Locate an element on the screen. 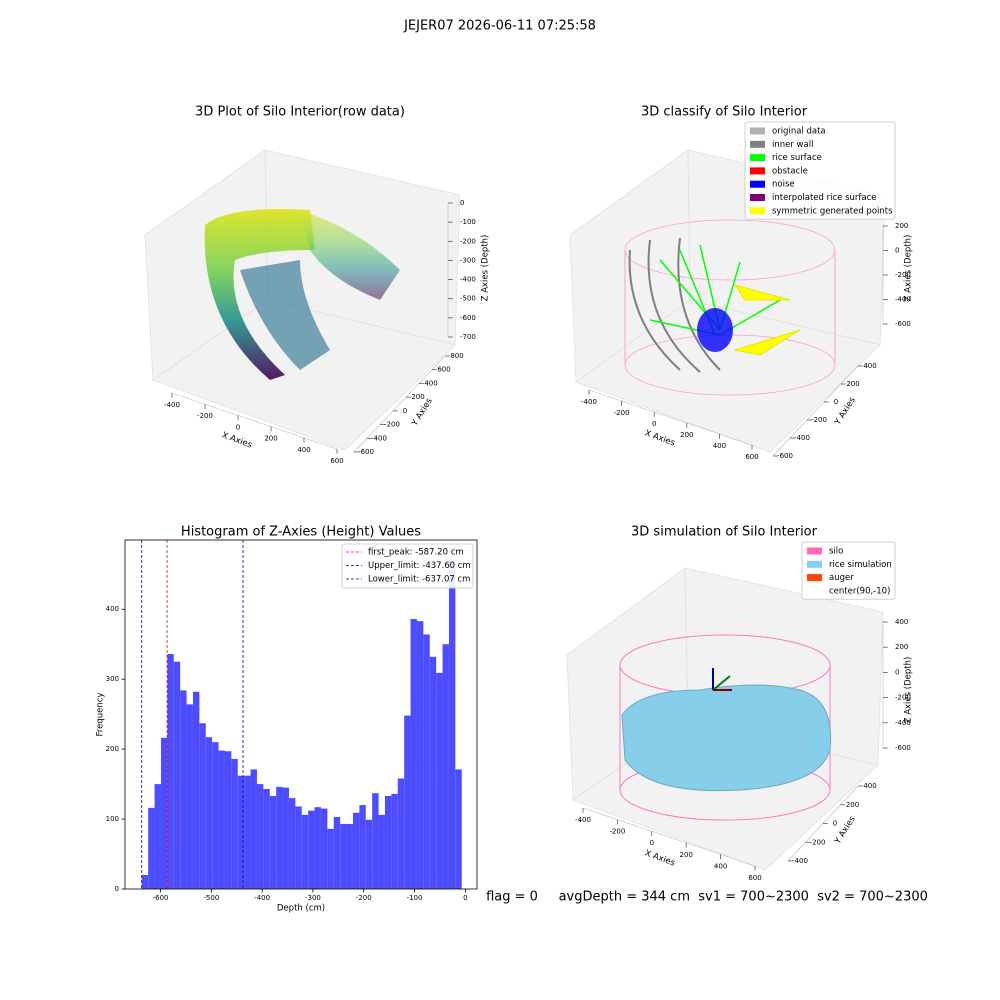 The height and width of the screenshot is (1000, 1000). panel-1-points is located at coordinates (302, 294).